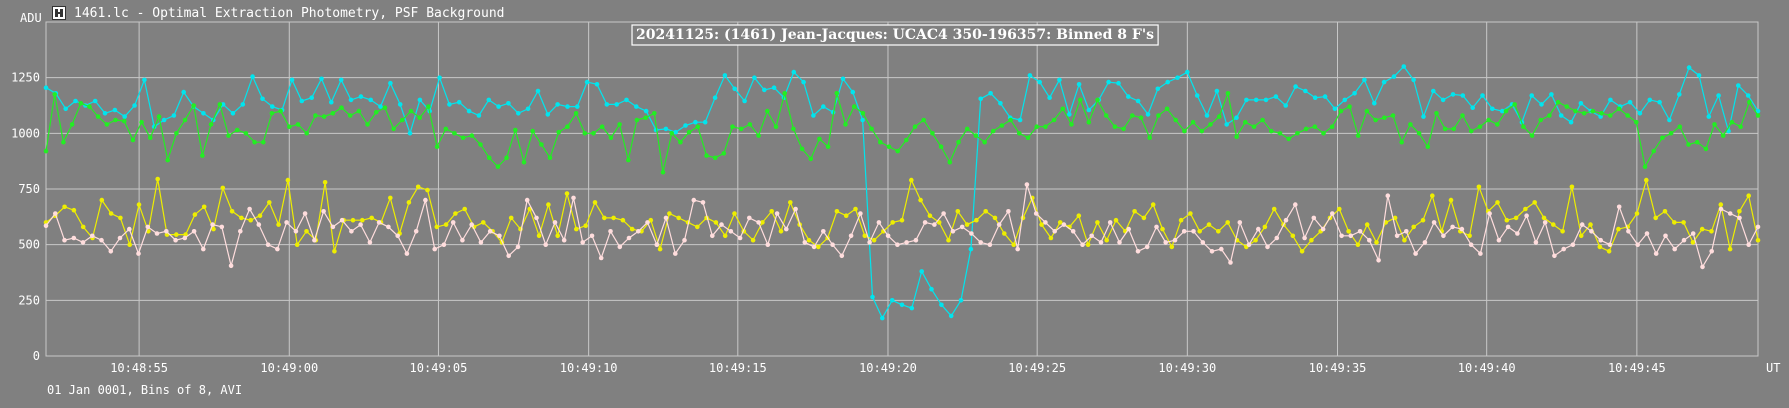 The image size is (1789, 408). What do you see at coordinates (1037, 368) in the screenshot?
I see `x-tick-label: 10:49:25` at bounding box center [1037, 368].